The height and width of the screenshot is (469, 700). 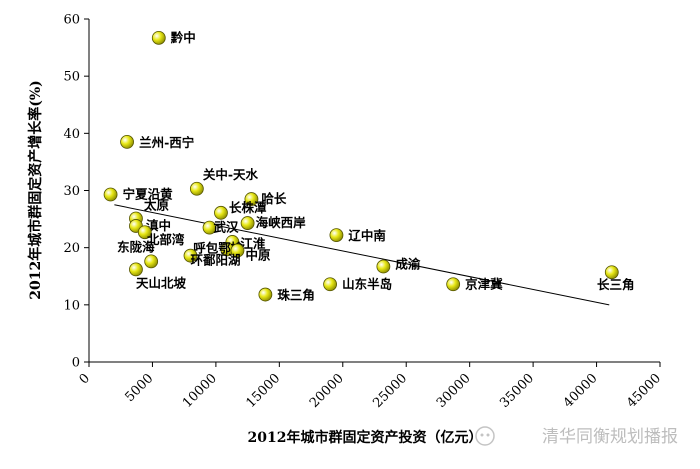 What do you see at coordinates (644, 391) in the screenshot?
I see `x-tick-label: 45000` at bounding box center [644, 391].